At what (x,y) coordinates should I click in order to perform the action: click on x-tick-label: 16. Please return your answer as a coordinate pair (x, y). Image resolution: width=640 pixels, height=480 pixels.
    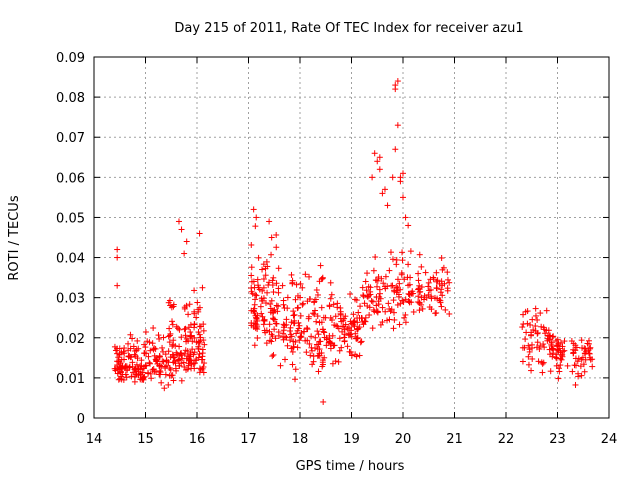
    Looking at the image, I should click on (197, 439).